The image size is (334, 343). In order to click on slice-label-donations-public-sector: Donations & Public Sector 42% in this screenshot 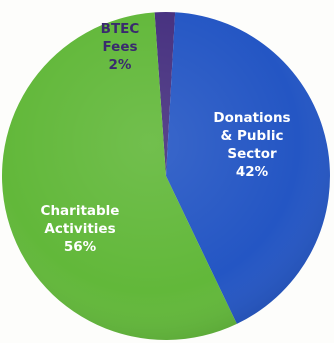, I will do `click(251, 145)`.